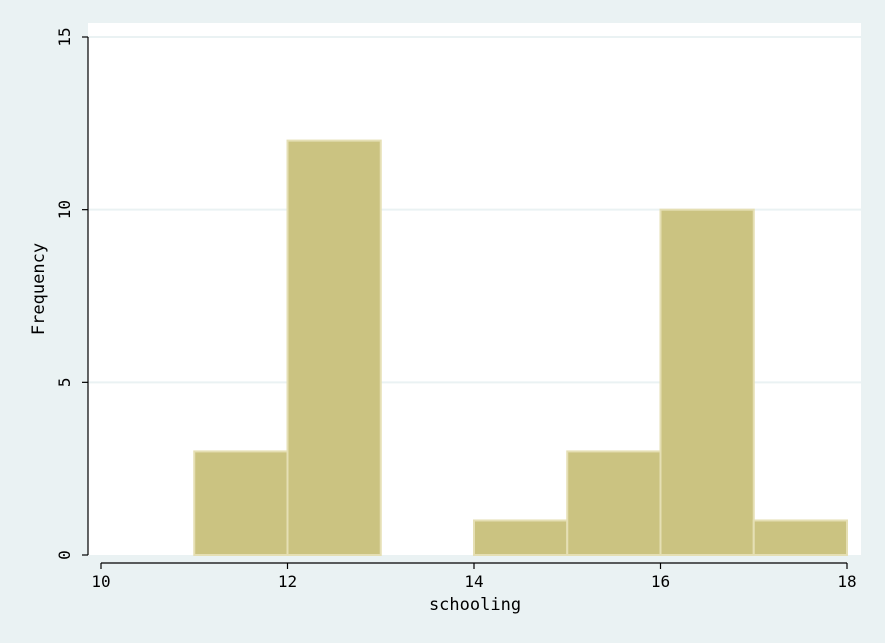  I want to click on y-tick-label: 0, so click(64, 555).